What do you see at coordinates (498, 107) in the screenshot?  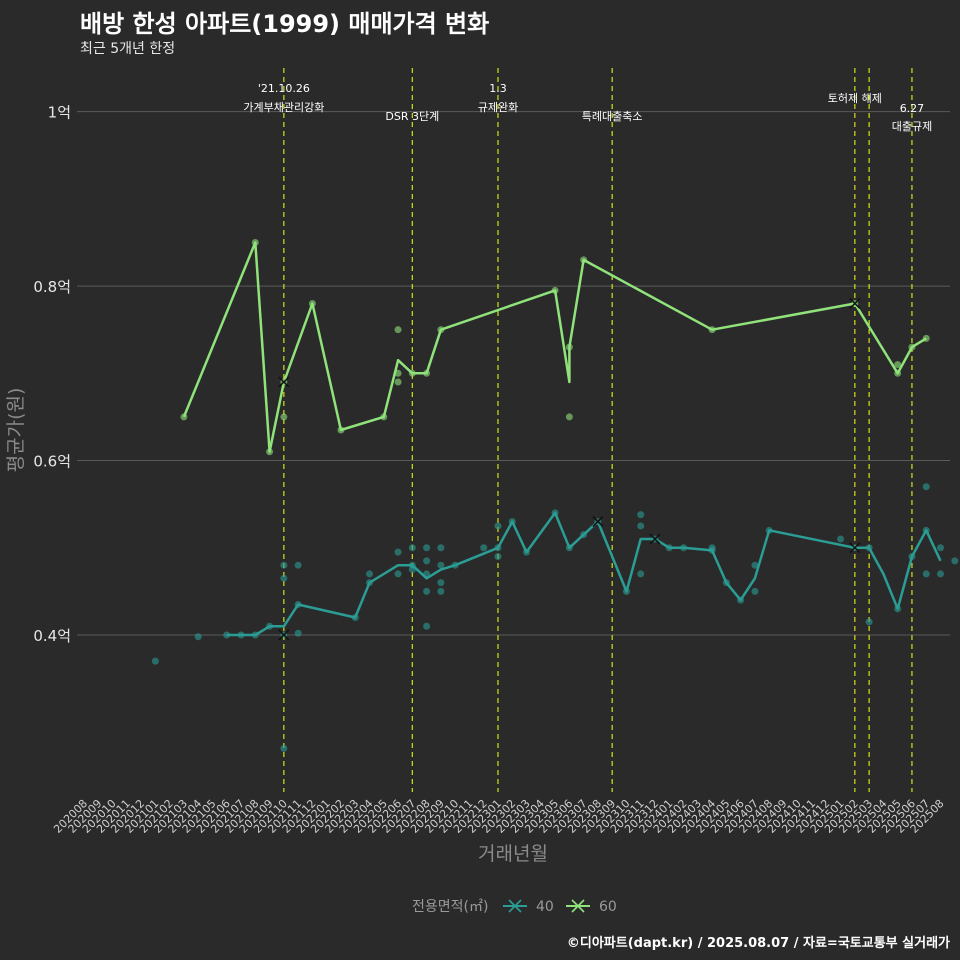 I see `event-label: 규제완화` at bounding box center [498, 107].